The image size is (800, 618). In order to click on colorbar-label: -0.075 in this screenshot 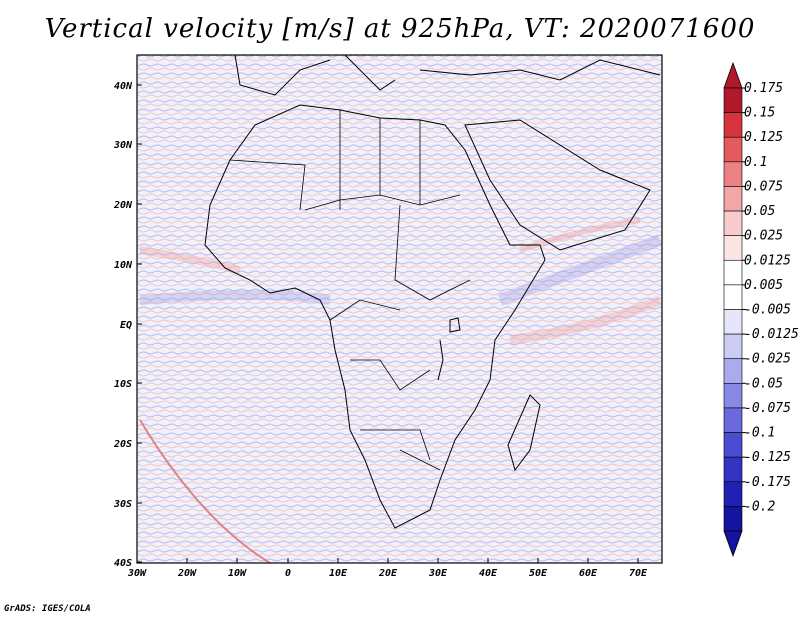, I will do `click(767, 408)`.